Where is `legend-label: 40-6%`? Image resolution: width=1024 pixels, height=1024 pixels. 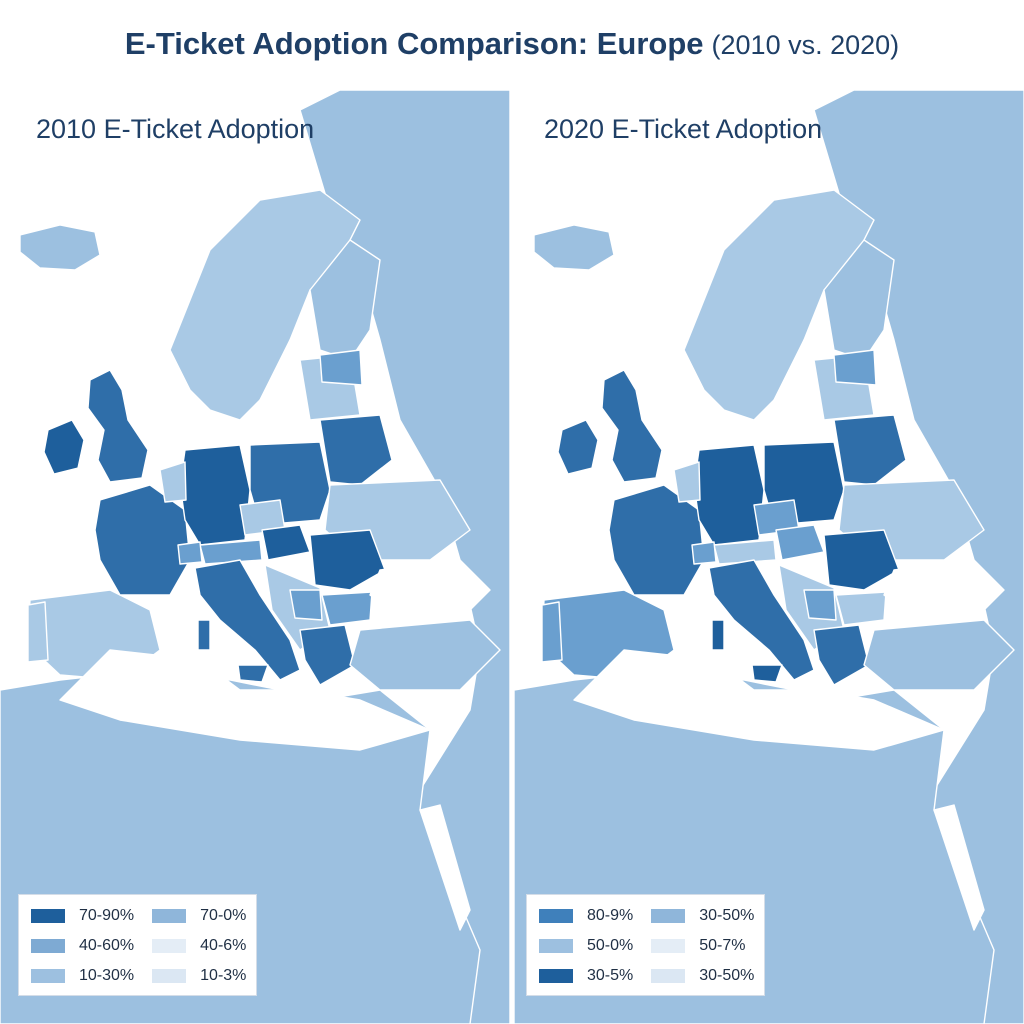 legend-label: 40-6% is located at coordinates (223, 945).